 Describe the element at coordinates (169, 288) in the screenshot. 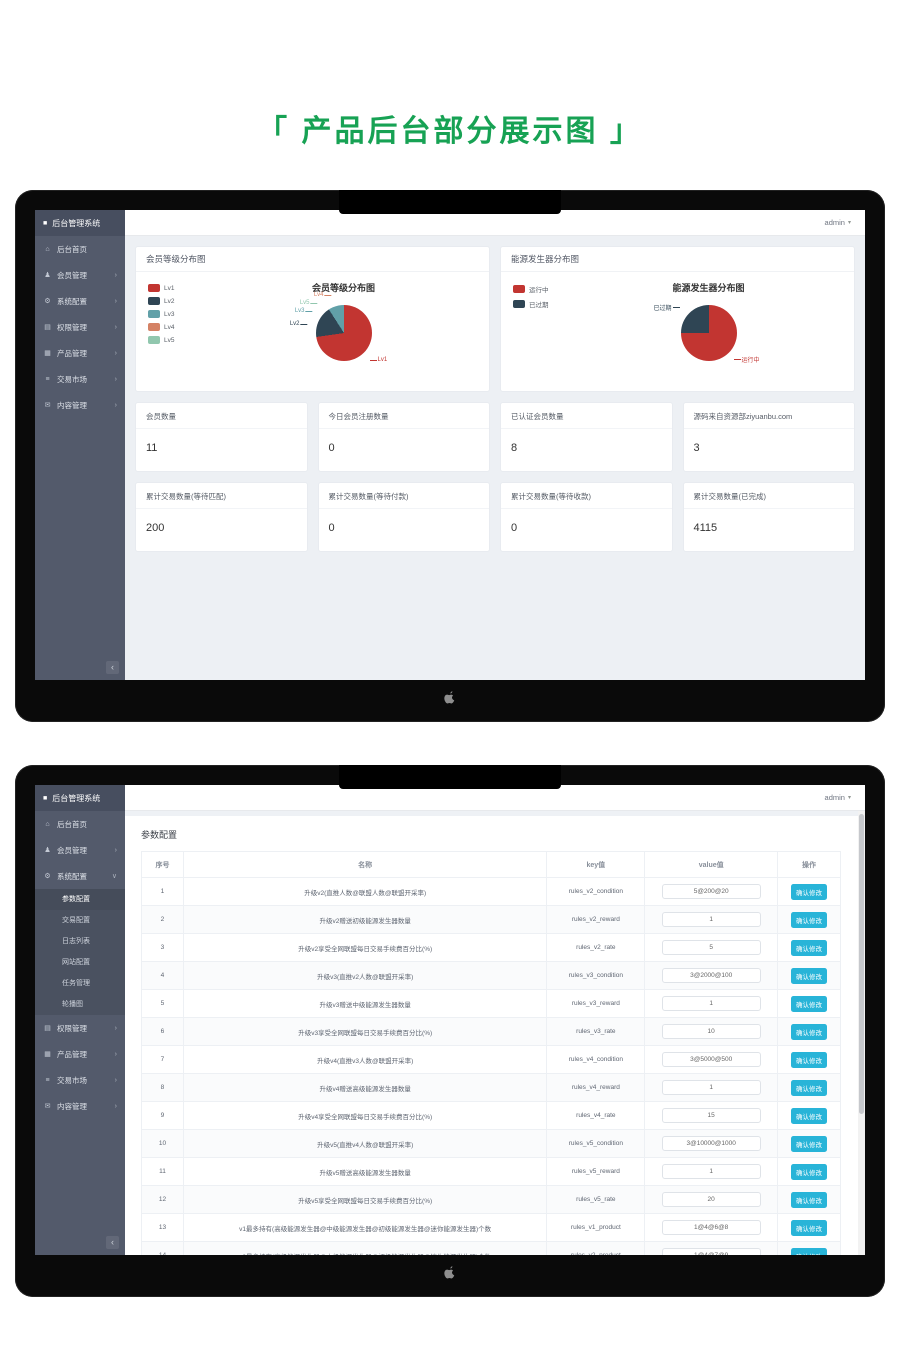

I see `legend-label: Lv1` at that location.